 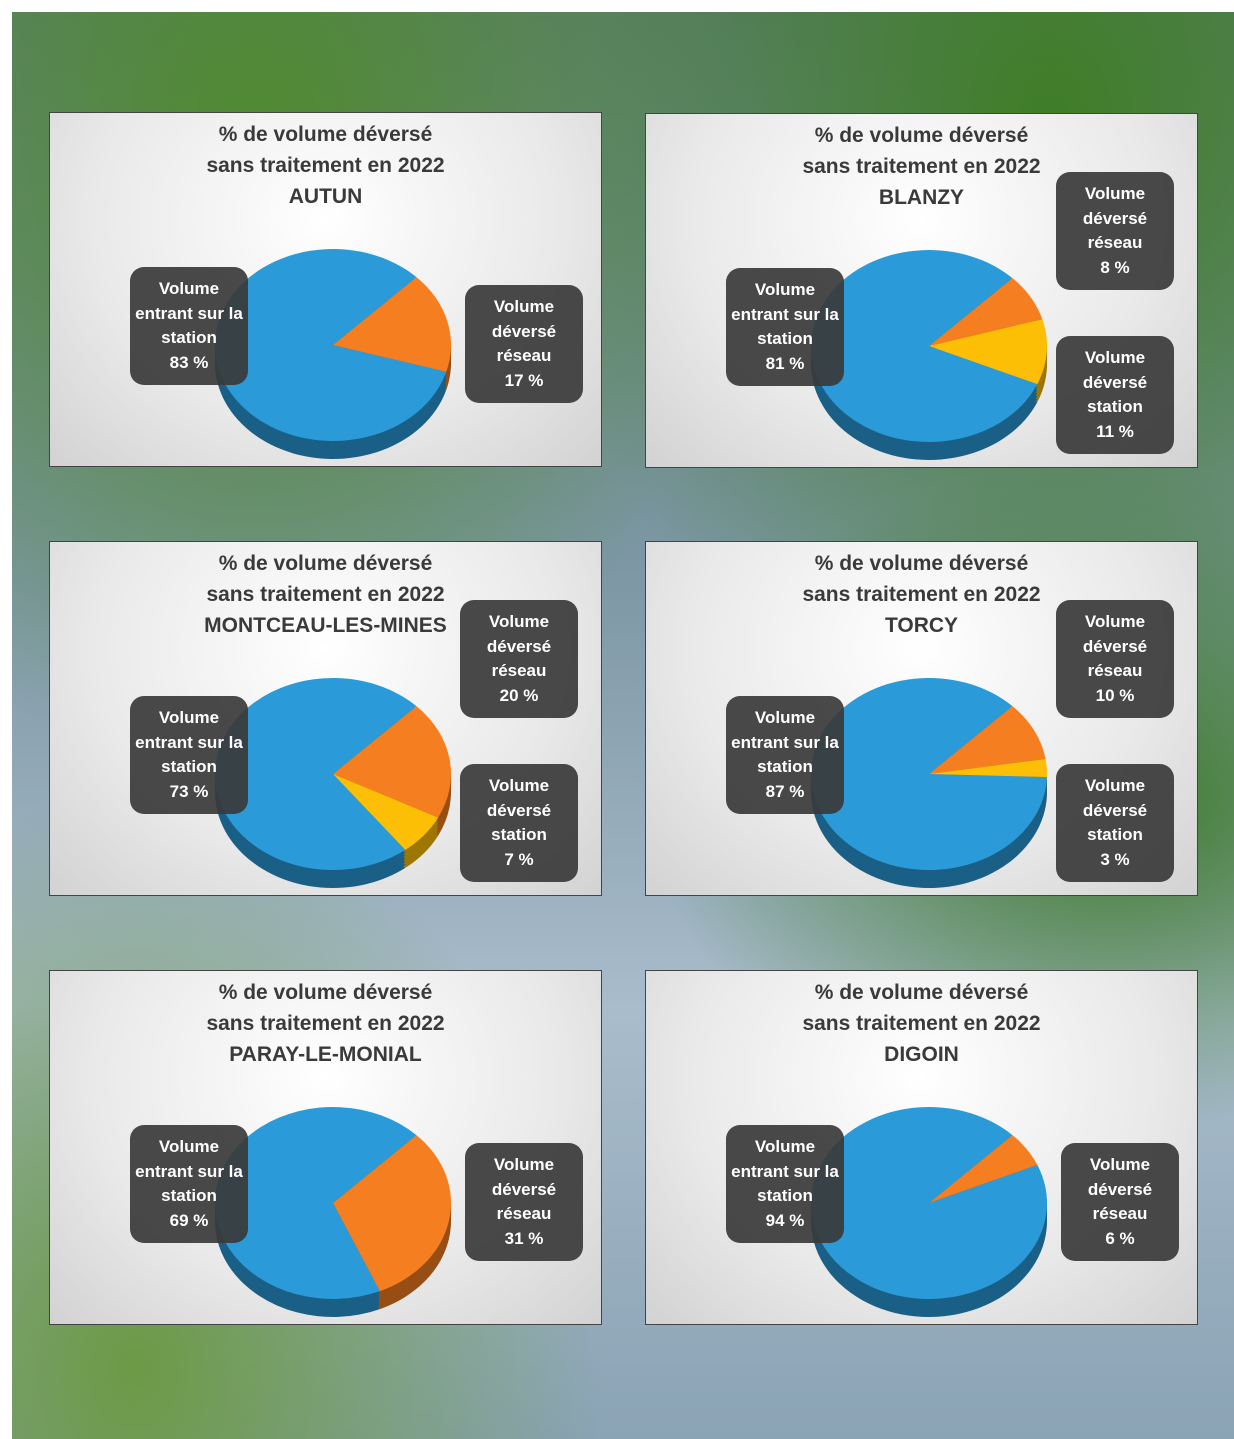 I want to click on label-value: 81 %, so click(x=785, y=363).